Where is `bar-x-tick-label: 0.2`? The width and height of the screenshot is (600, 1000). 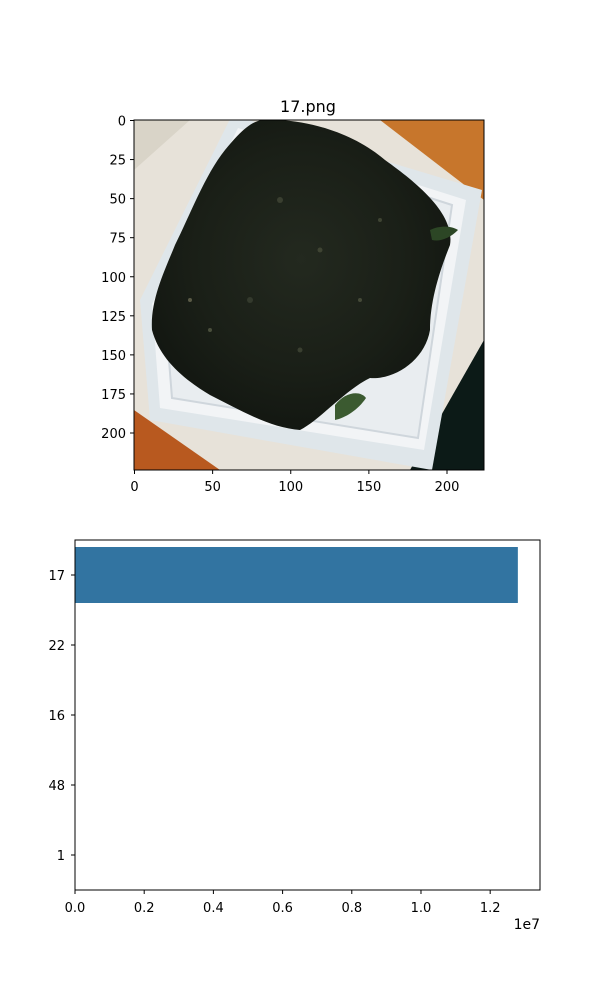
bar-x-tick-label: 0.2 is located at coordinates (144, 908).